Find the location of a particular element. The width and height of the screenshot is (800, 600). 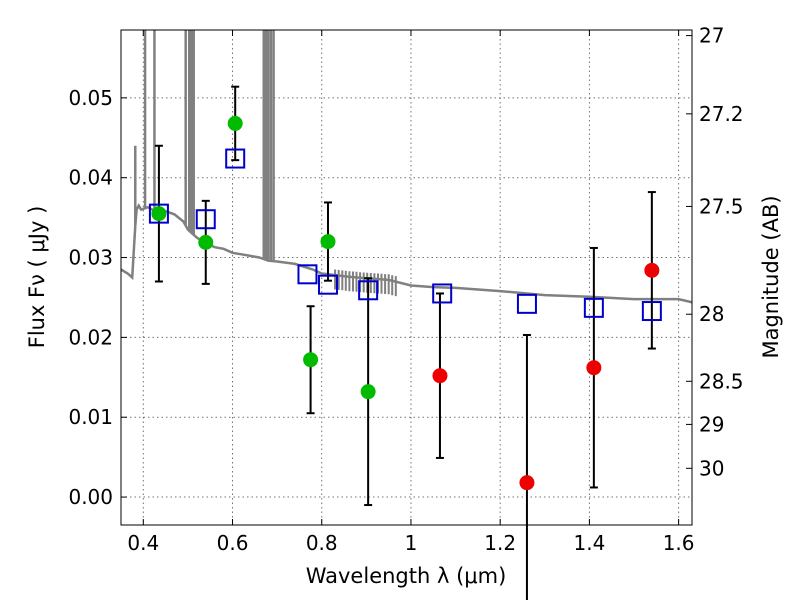

x-tick-label: 1.2 is located at coordinates (500, 543).